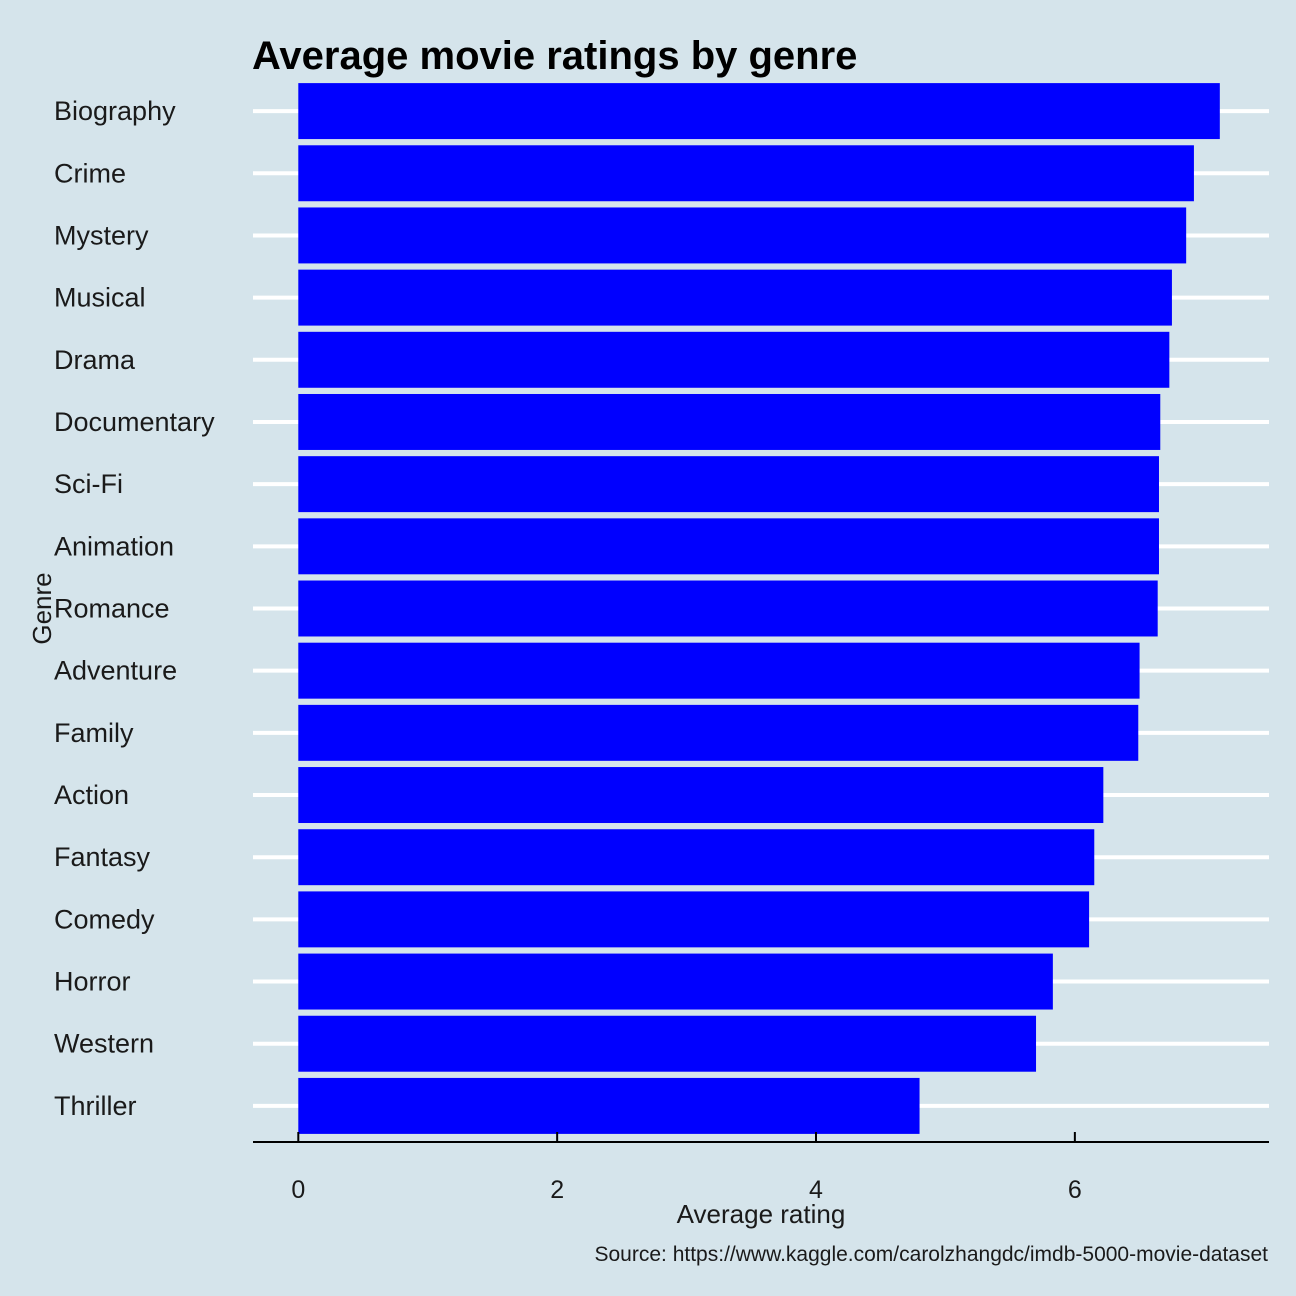 The height and width of the screenshot is (1296, 1296). Describe the element at coordinates (557, 1190) in the screenshot. I see `x-tick-label: 2` at that location.